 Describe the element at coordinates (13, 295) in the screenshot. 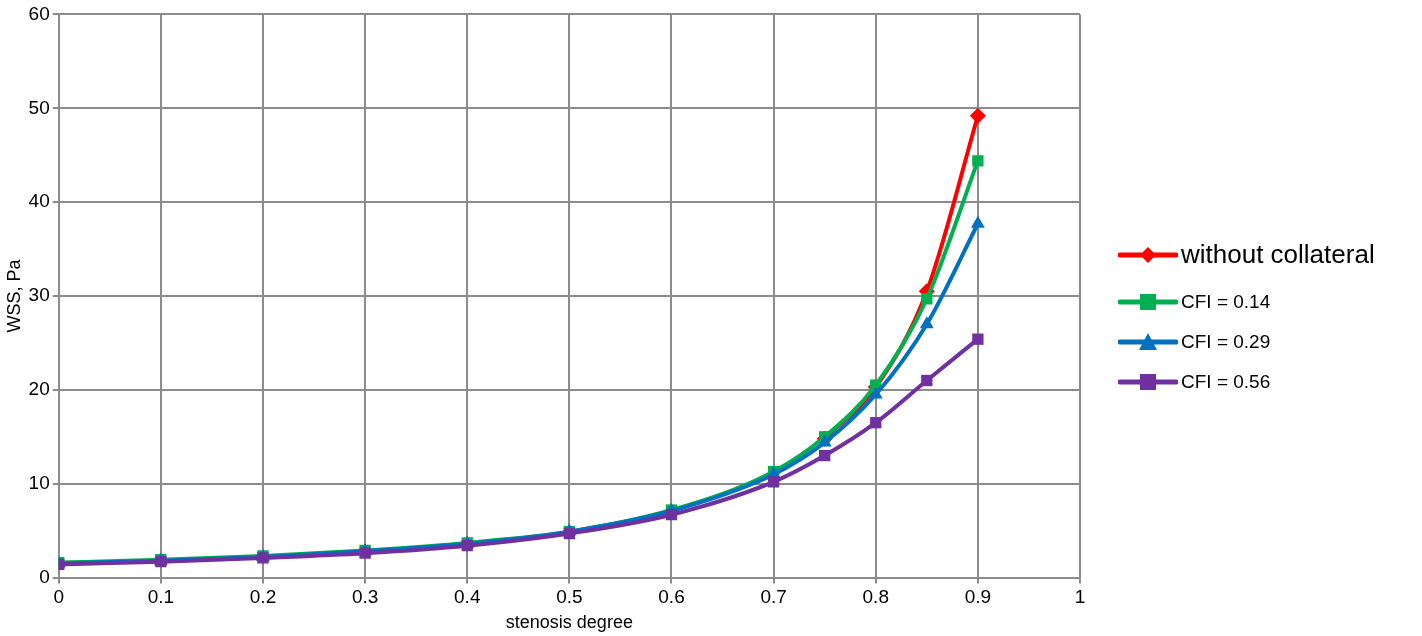

I see `y-axis-title: WSS, Pa` at that location.